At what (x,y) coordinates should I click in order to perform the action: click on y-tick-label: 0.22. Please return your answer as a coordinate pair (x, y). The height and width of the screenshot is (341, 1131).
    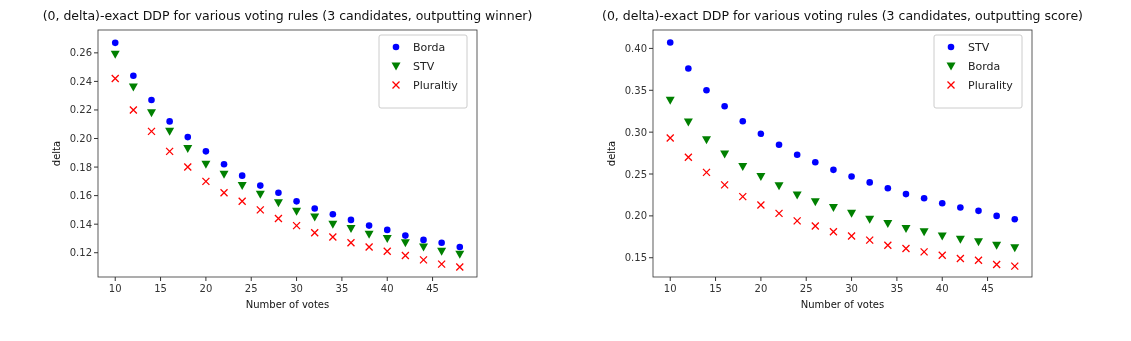
    Looking at the image, I should click on (80, 110).